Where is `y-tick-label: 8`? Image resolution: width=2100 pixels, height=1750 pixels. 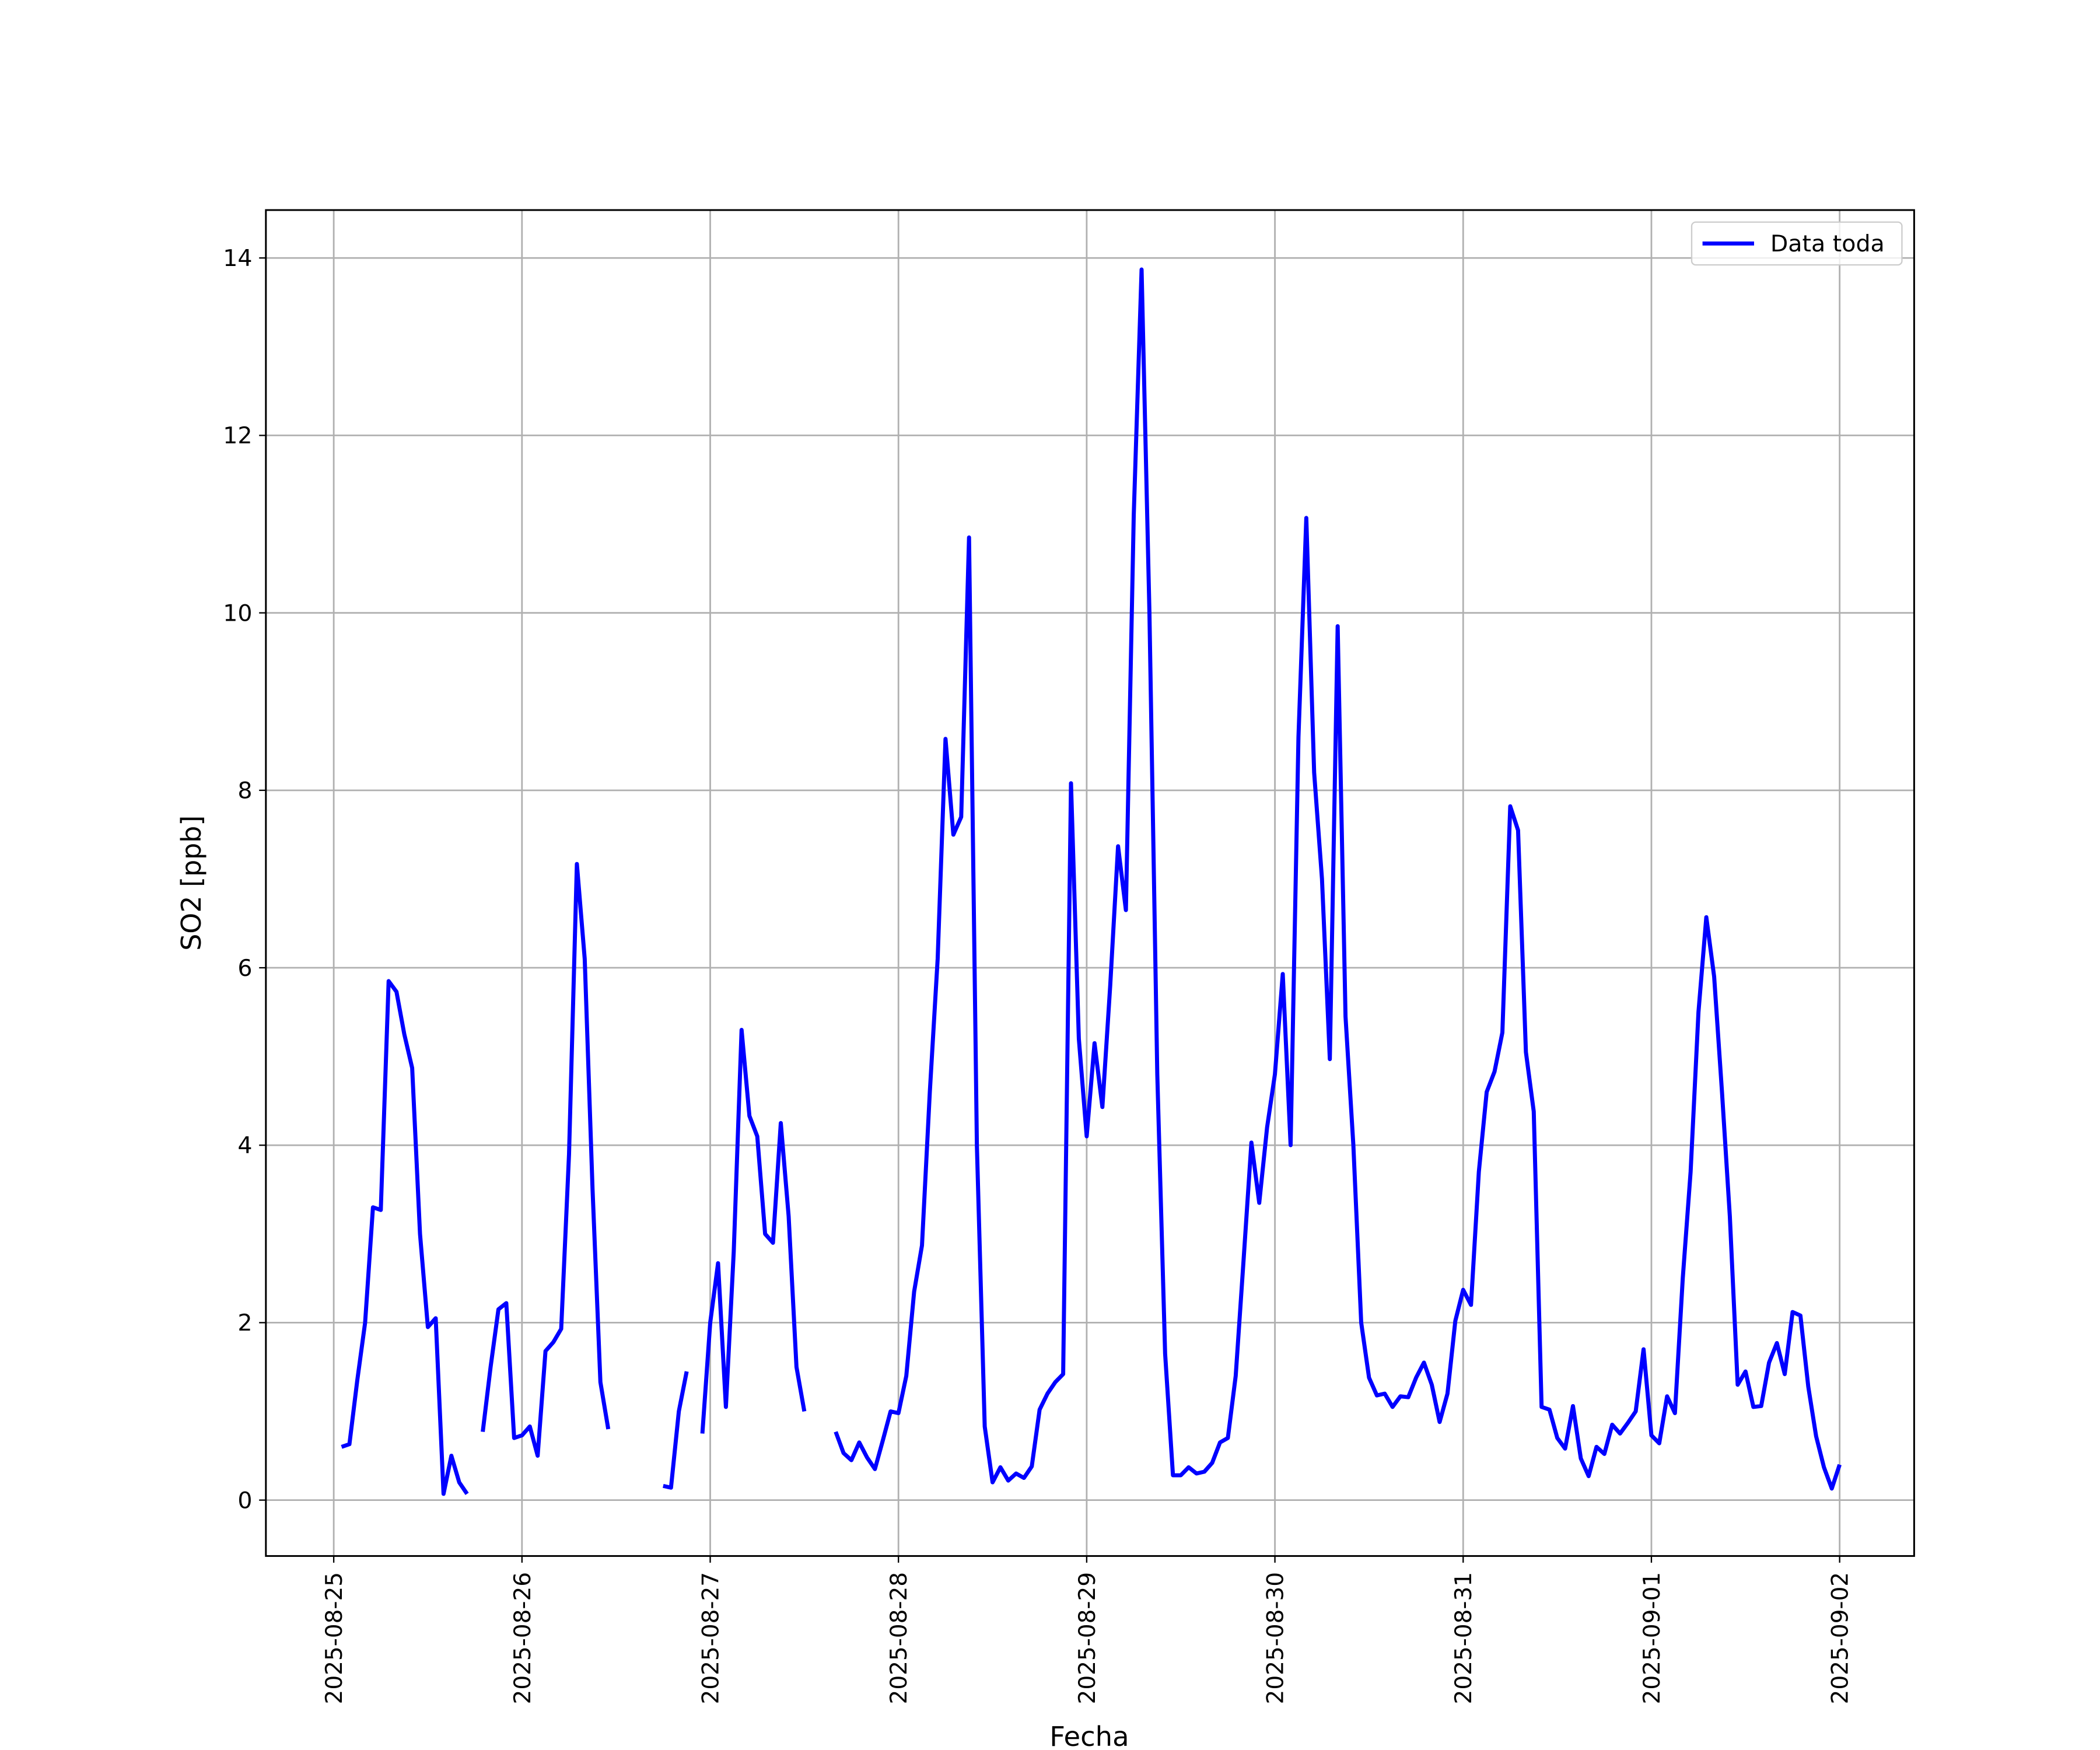
y-tick-label: 8 is located at coordinates (244, 791).